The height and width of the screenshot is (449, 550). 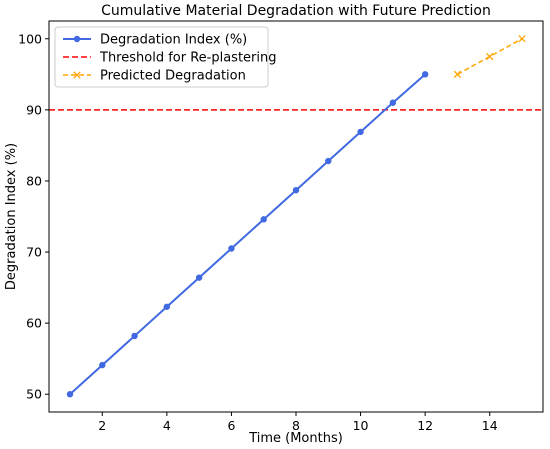 What do you see at coordinates (34, 394) in the screenshot?
I see `y-tick-label: 50` at bounding box center [34, 394].